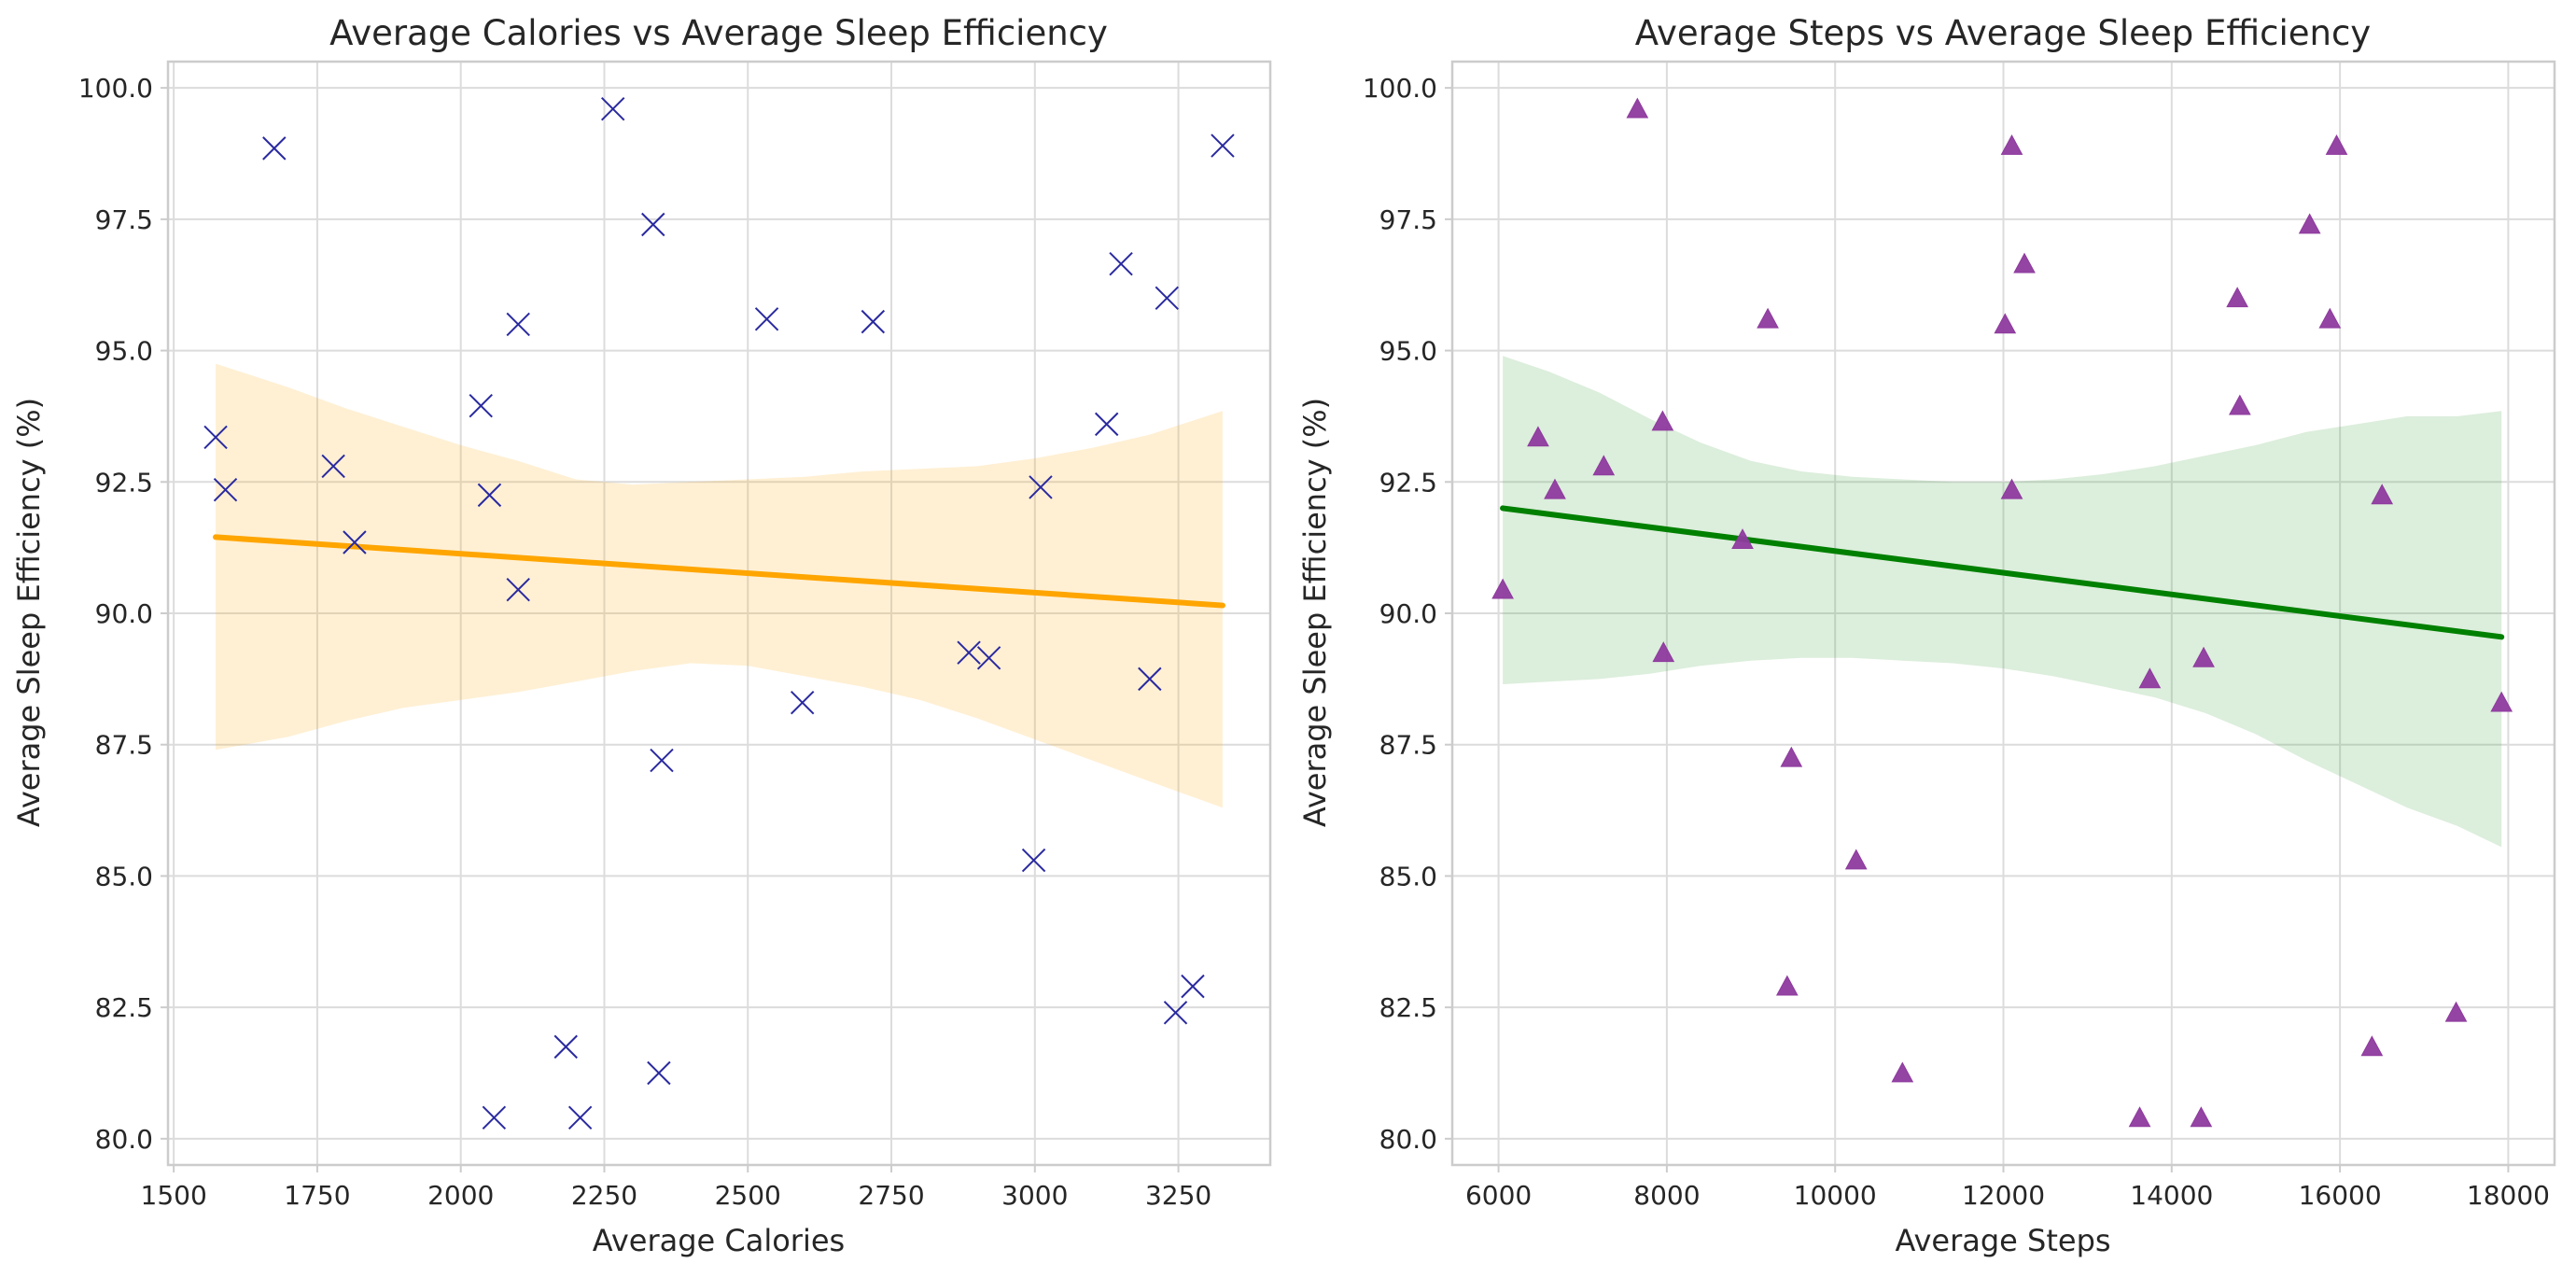 The width and height of the screenshot is (2576, 1277). I want to click on x-tick-label: 1750, so click(317, 1195).